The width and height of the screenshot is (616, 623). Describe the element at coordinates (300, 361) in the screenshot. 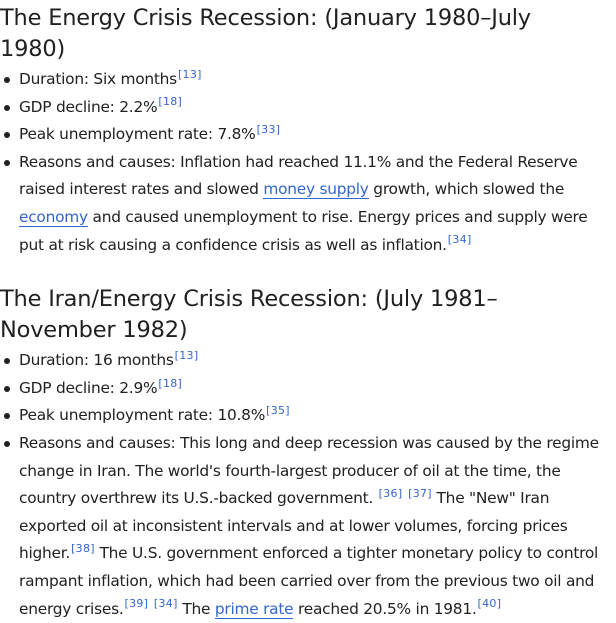

I see `list-item-duration: Duration: 16 months[13]` at that location.